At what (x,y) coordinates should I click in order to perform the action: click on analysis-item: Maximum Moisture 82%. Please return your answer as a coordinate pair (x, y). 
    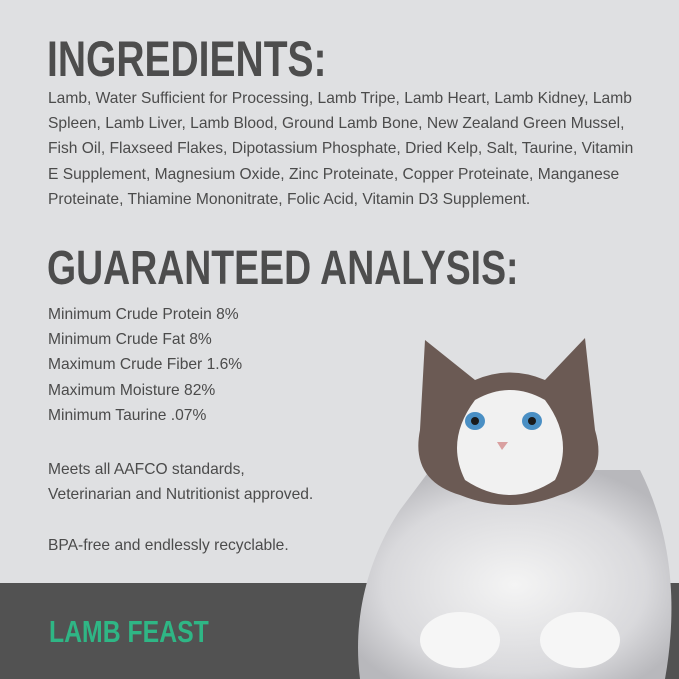
    Looking at the image, I should click on (132, 390).